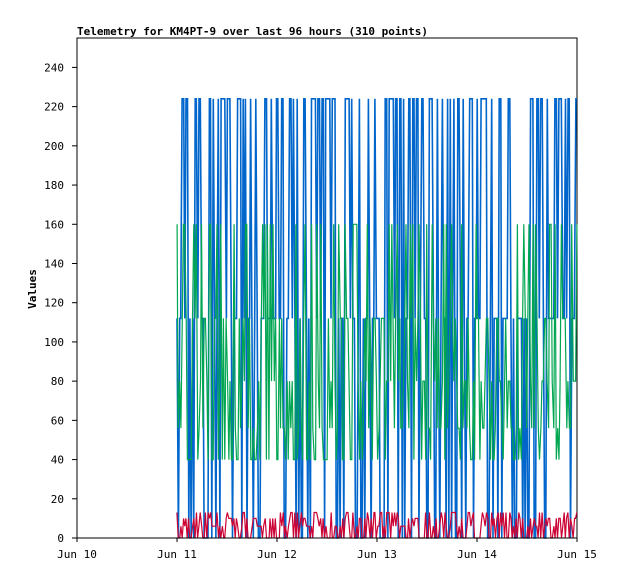 Image resolution: width=618 pixels, height=579 pixels. I want to click on y-axis: 0 20 40 60 80 100 120 140 160 180 200 220 240, so click(60, 303).